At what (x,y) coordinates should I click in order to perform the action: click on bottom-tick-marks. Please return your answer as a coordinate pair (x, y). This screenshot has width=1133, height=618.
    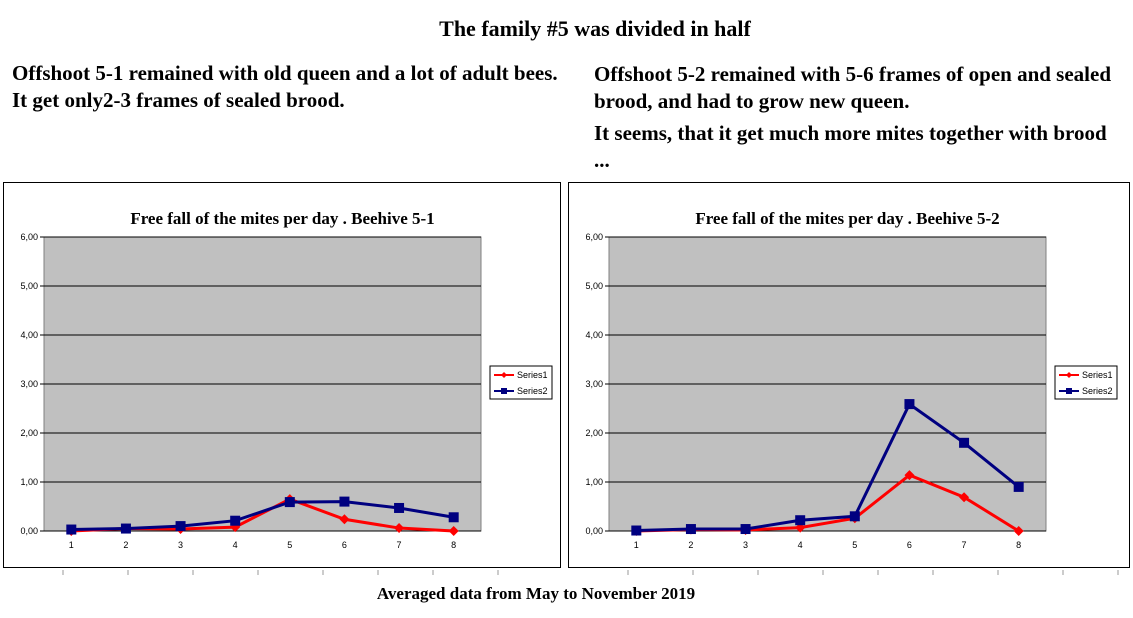
    Looking at the image, I should click on (590, 572).